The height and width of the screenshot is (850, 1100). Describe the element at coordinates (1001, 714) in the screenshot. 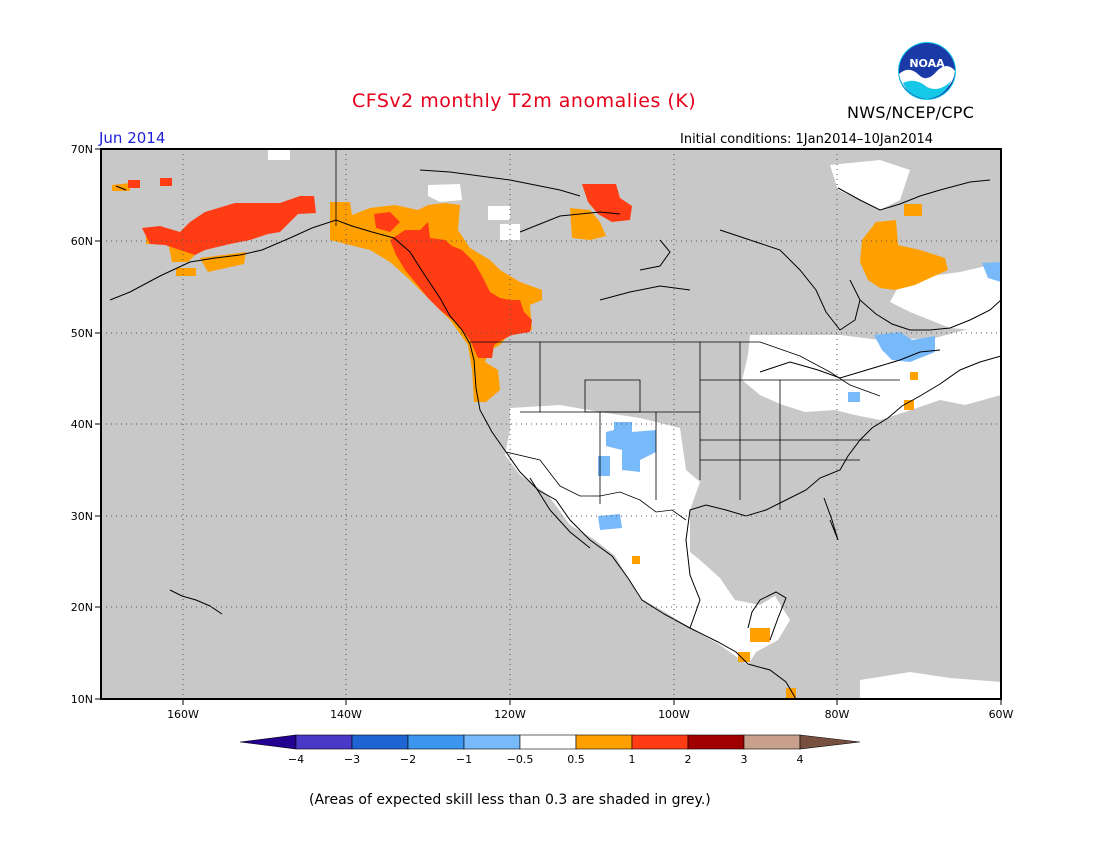

I see `lon-label: 60W` at that location.